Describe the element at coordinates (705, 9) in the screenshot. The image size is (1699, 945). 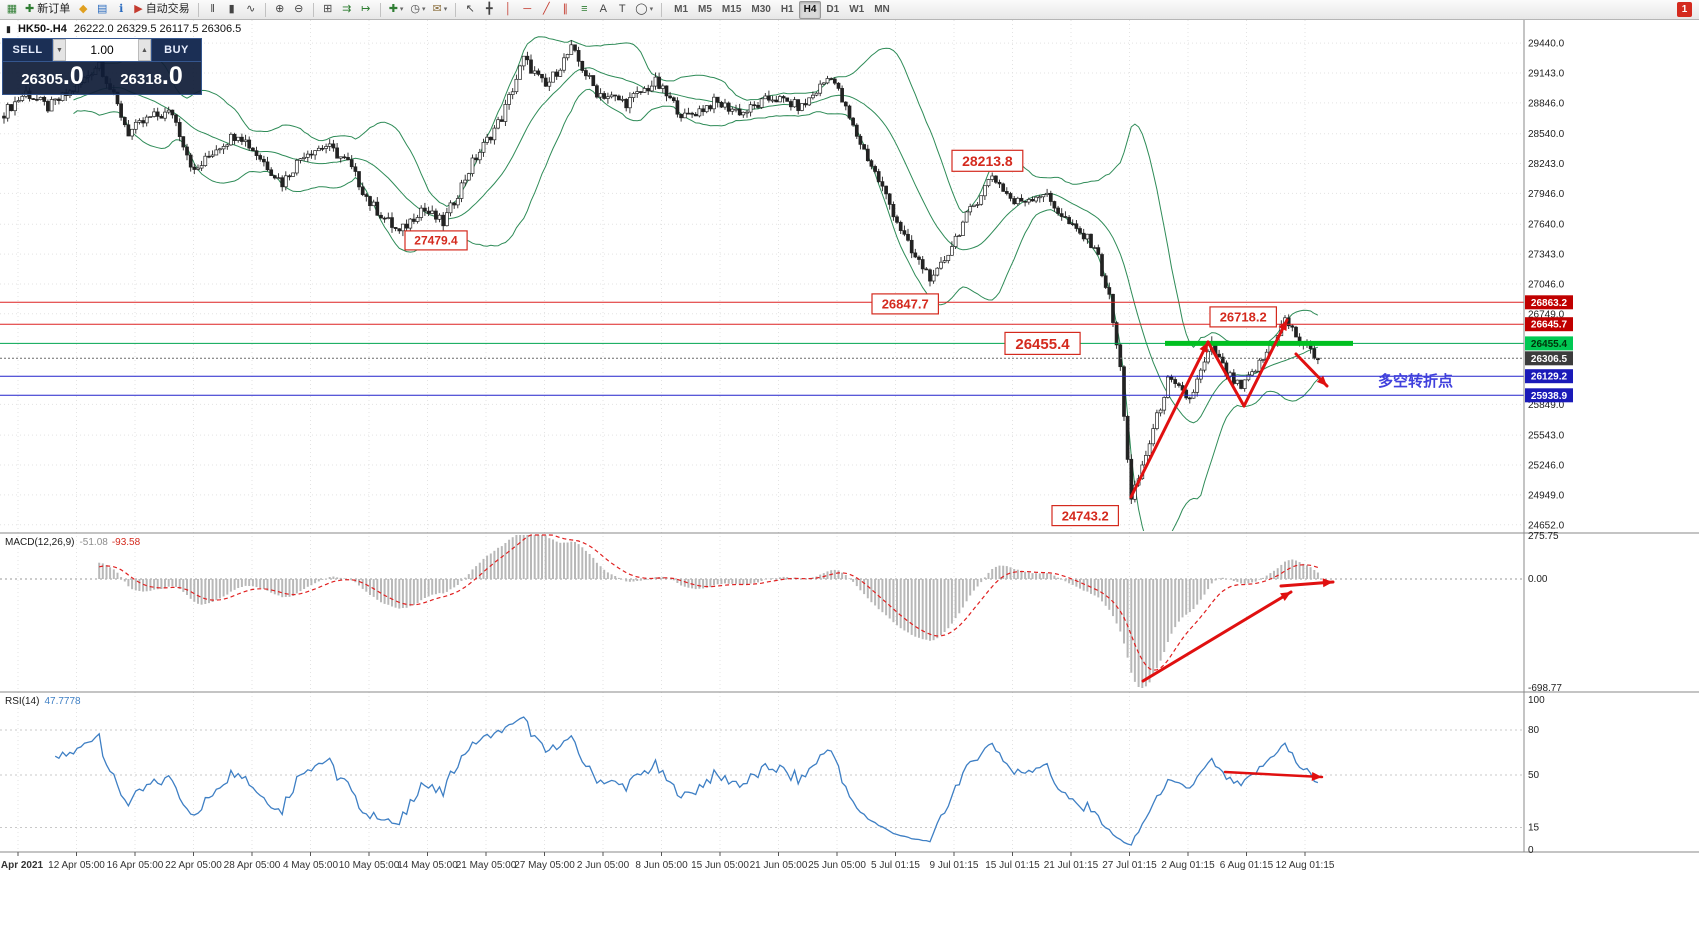
I see `timeframe-m5: M5` at that location.